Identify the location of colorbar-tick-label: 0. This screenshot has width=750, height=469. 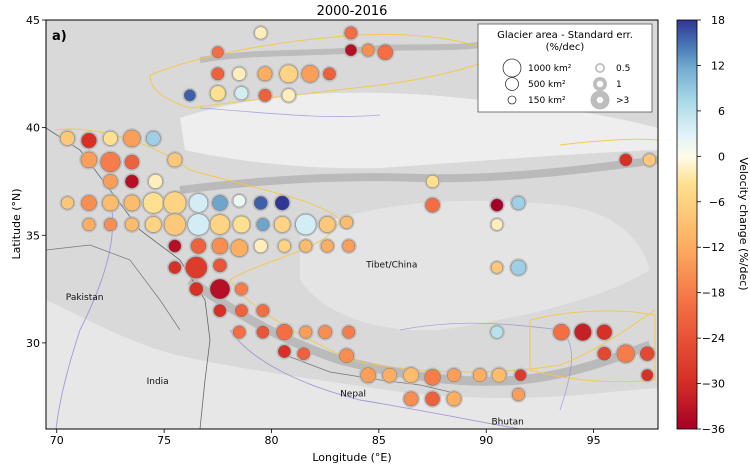
(721, 156).